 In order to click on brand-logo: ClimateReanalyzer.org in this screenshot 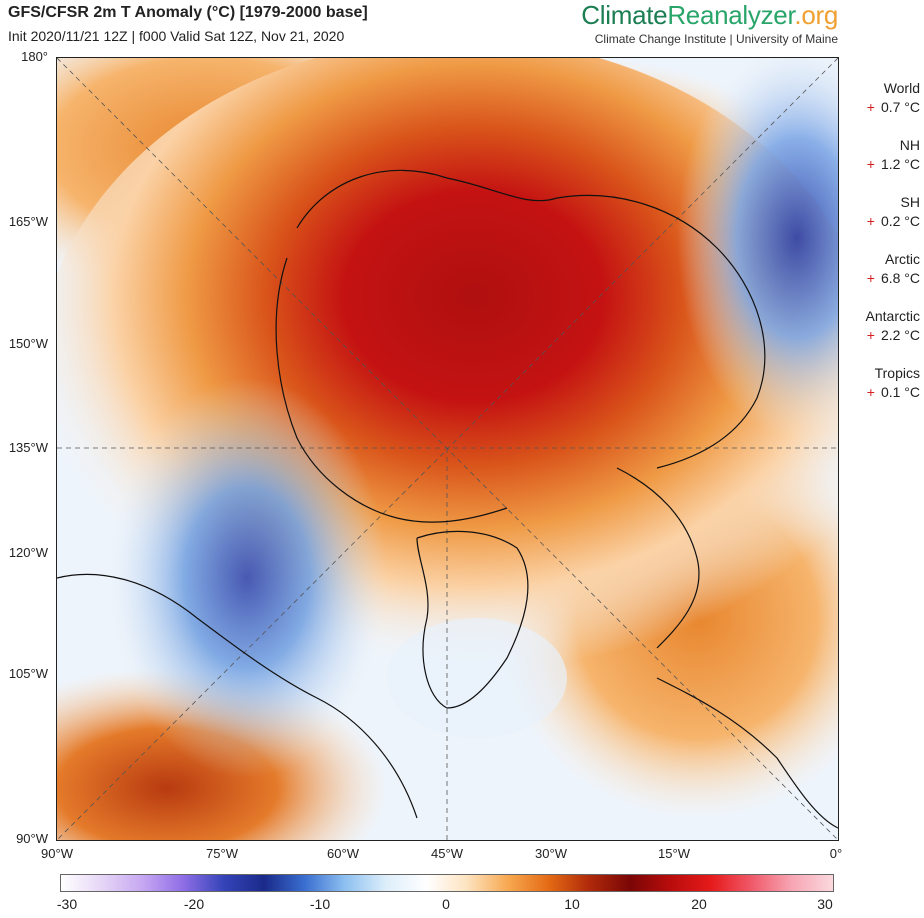, I will do `click(709, 15)`.